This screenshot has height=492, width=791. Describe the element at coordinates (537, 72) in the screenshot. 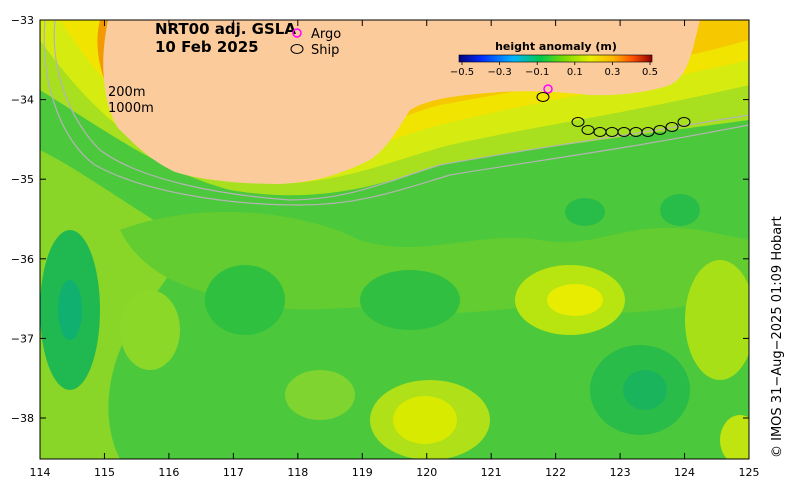

I see `colorbar-tick-label: −0.1` at that location.